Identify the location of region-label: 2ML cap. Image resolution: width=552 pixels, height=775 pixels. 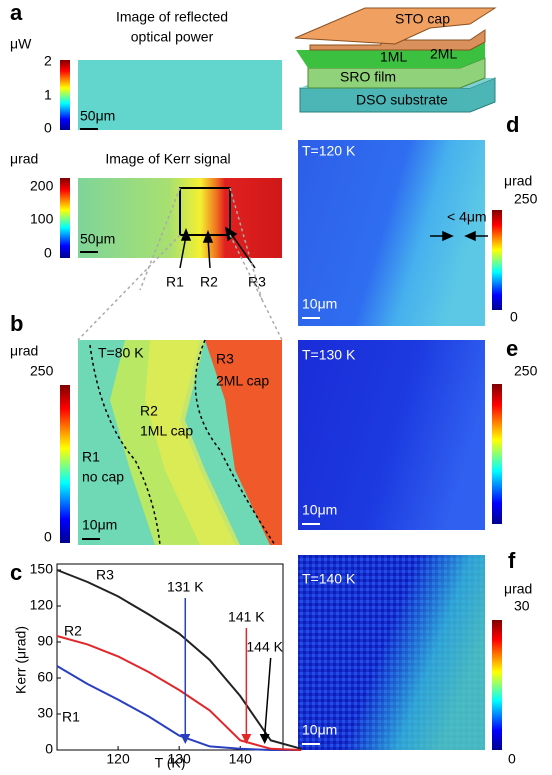
(242, 381).